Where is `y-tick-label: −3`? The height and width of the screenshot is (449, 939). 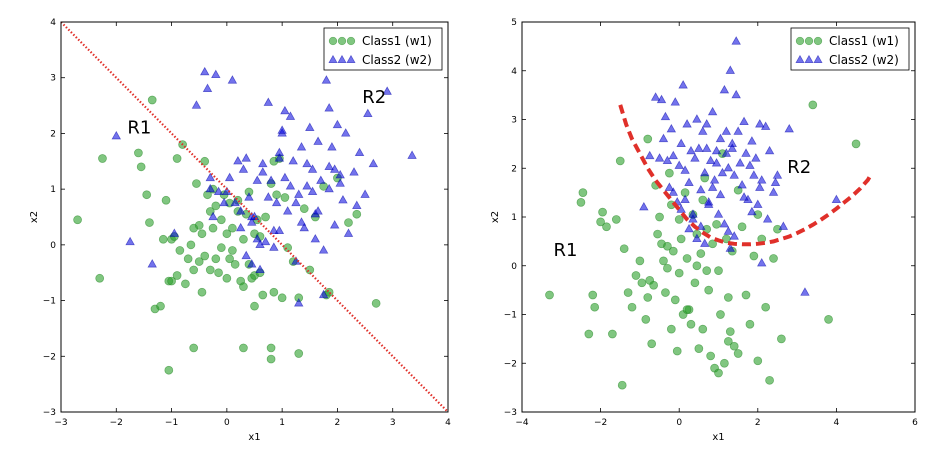
y-tick-label: −3 is located at coordinates (510, 413).